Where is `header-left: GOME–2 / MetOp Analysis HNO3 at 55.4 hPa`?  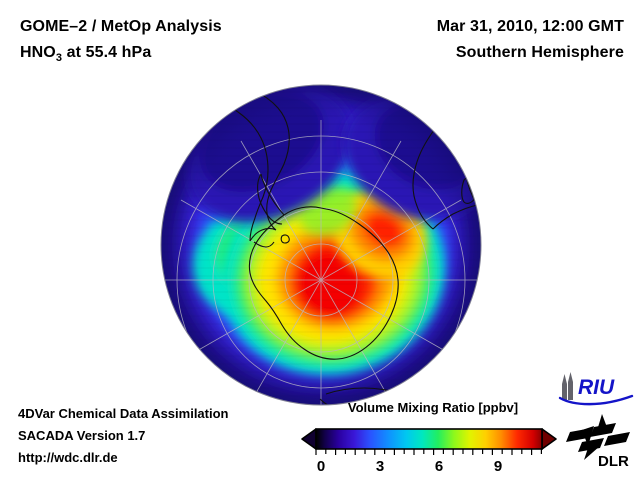
header-left: GOME–2 / MetOp Analysis HNO3 at 55.4 hPa is located at coordinates (121, 42).